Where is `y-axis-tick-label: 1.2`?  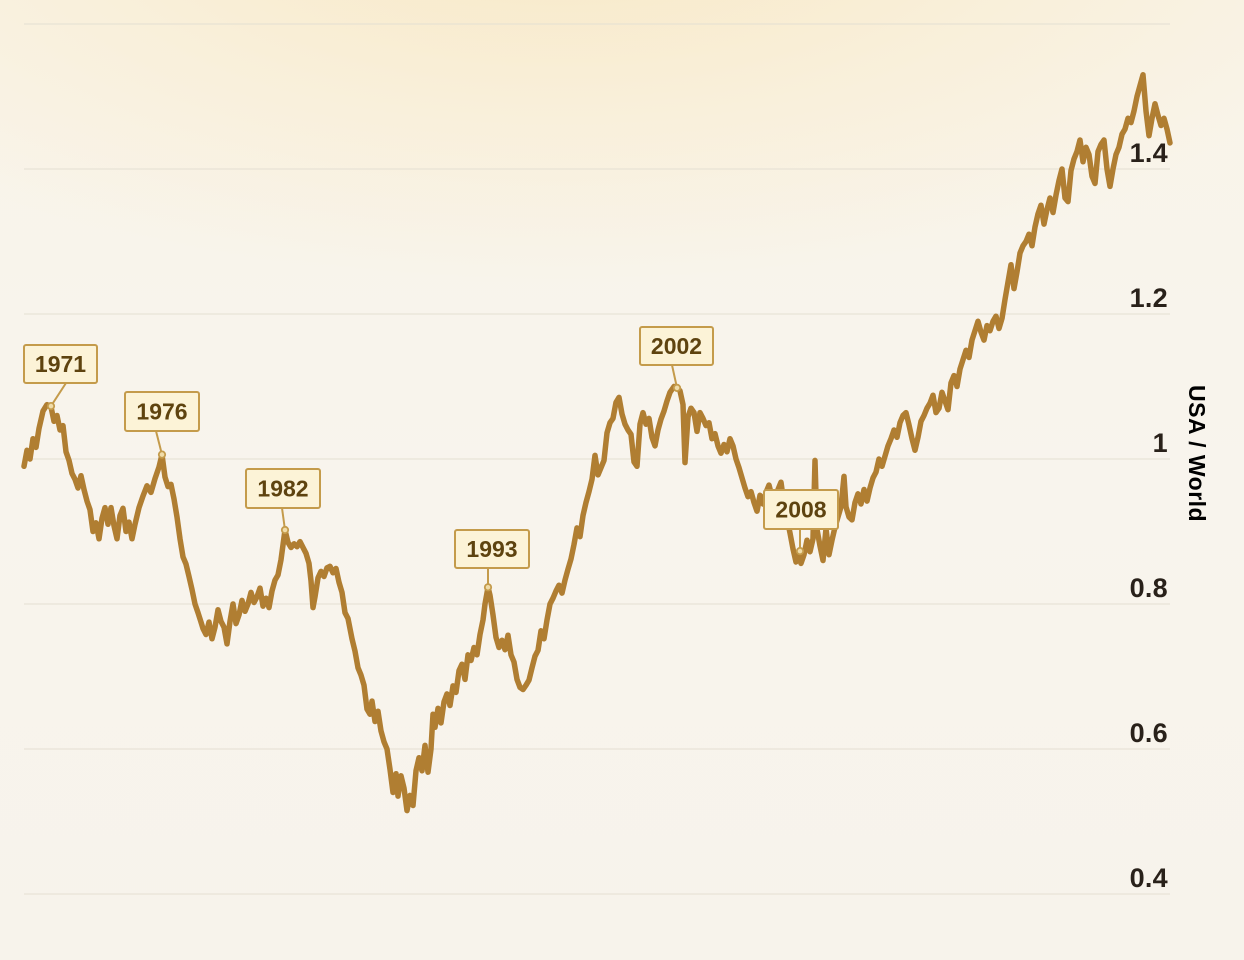 y-axis-tick-label: 1.2 is located at coordinates (1149, 298).